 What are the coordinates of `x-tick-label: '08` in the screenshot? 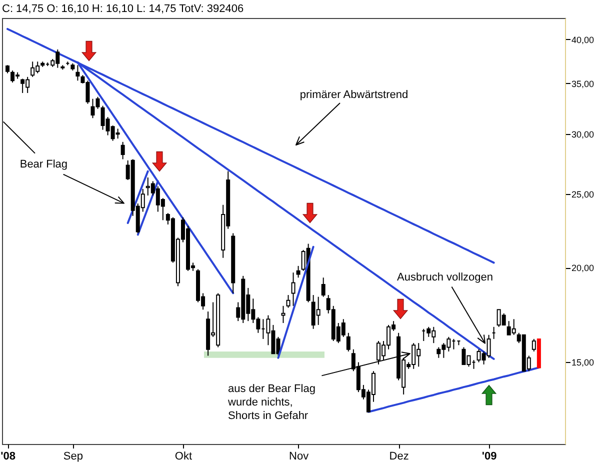 It's located at (8, 456).